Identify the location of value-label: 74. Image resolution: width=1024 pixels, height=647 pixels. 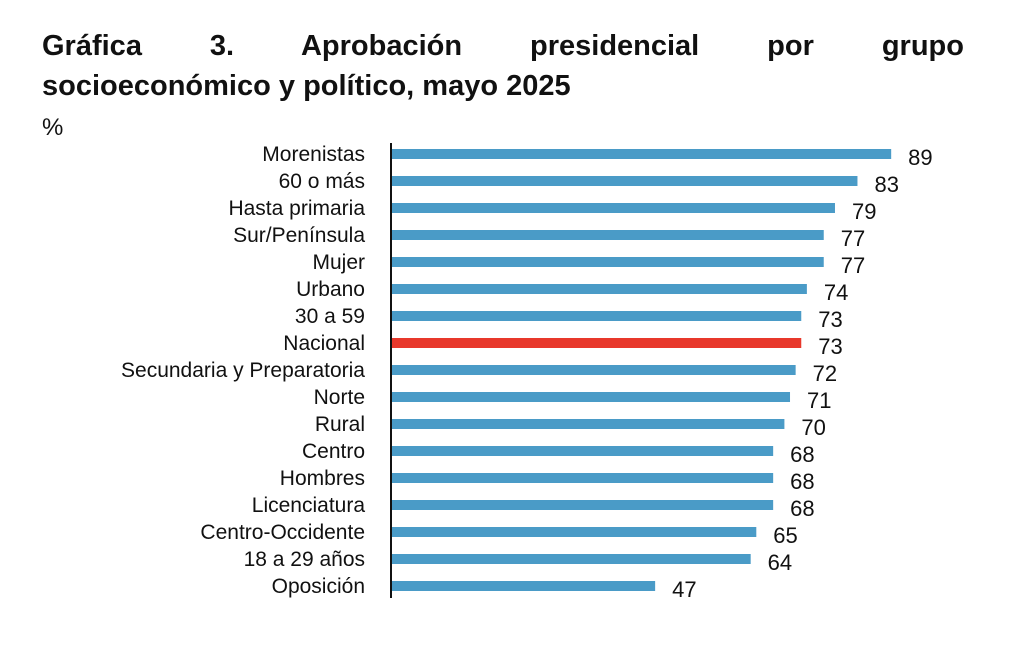
(836, 292).